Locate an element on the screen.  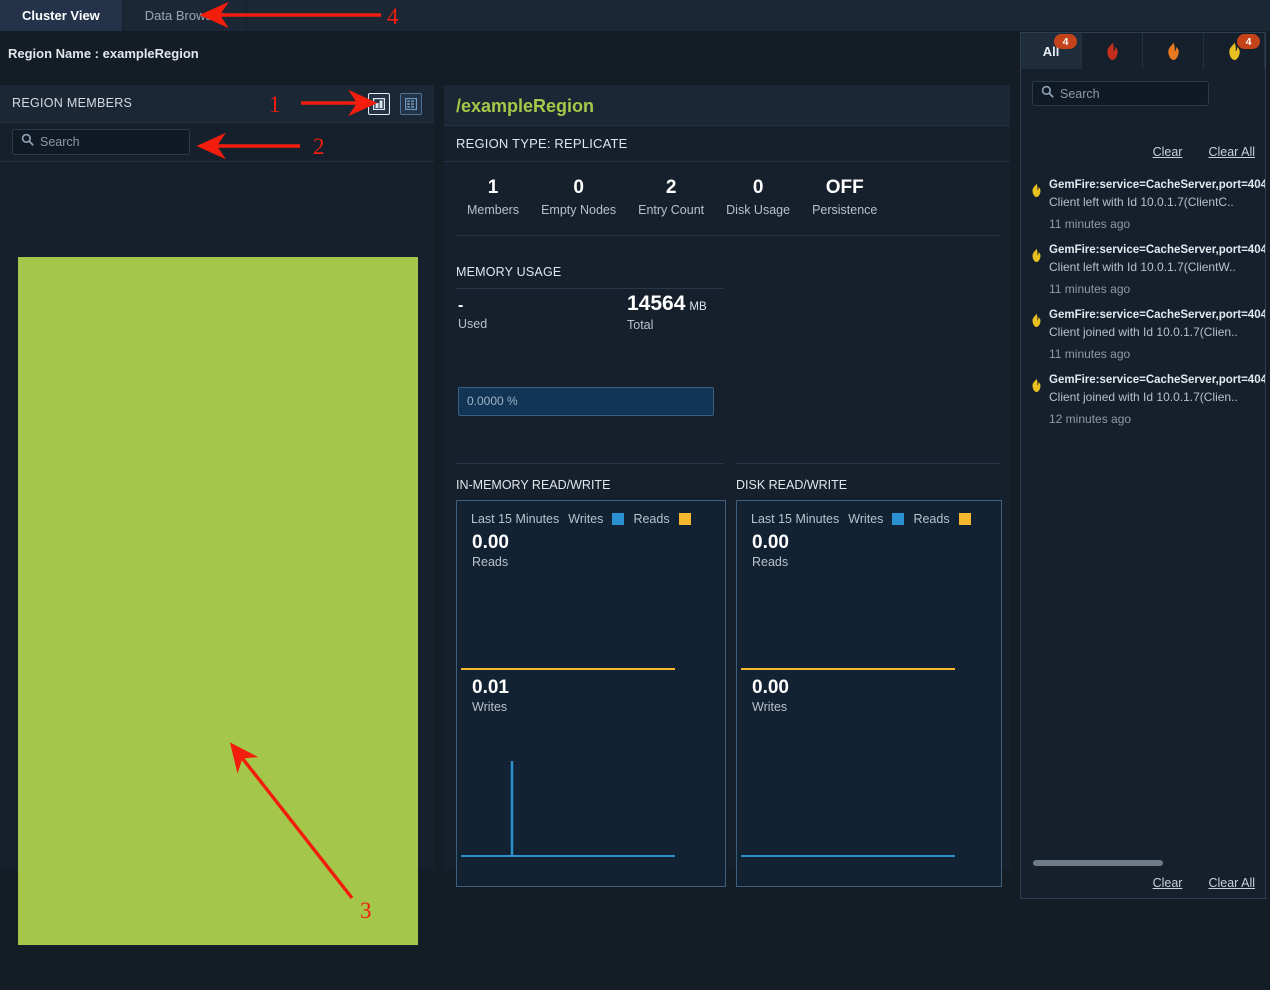
region-members-search-row: Search is located at coordinates (217, 142).